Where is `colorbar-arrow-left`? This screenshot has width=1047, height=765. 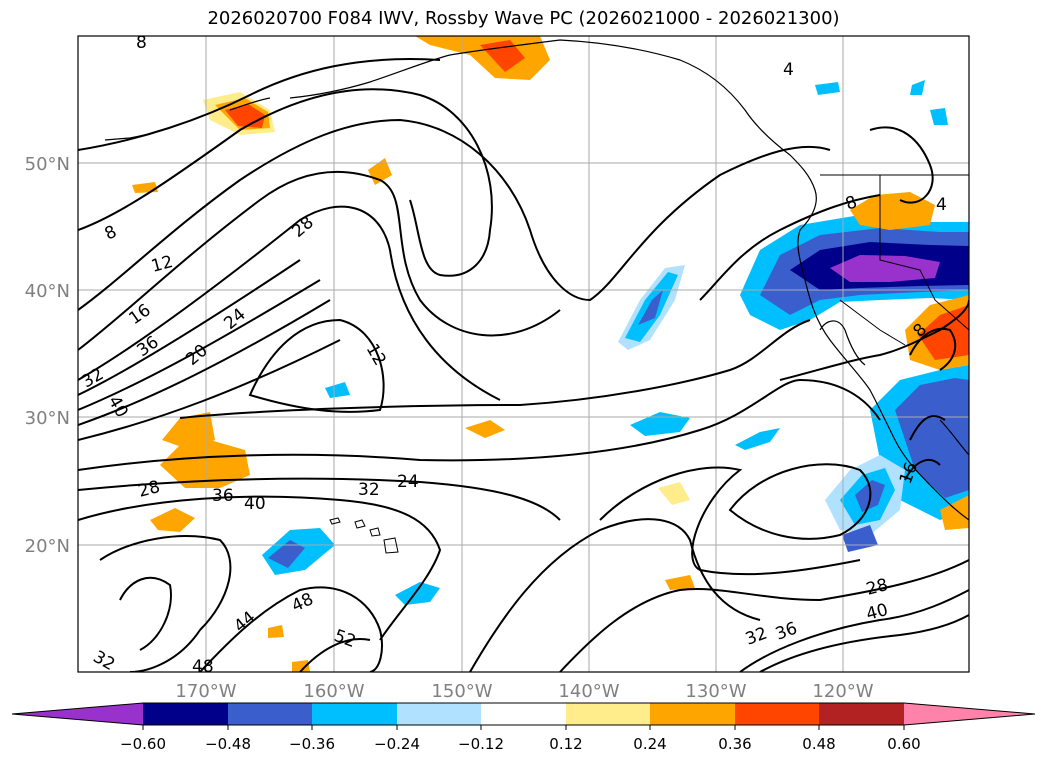 colorbar-arrow-left is located at coordinates (77, 714).